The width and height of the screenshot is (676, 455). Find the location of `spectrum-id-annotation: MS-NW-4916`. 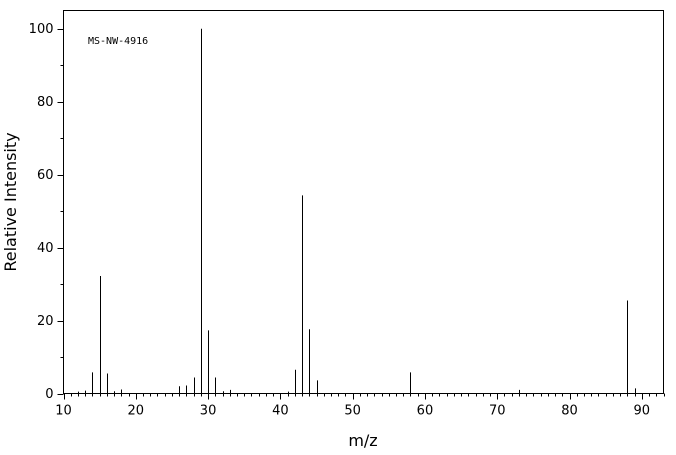

spectrum-id-annotation: MS-NW-4916 is located at coordinates (118, 41).